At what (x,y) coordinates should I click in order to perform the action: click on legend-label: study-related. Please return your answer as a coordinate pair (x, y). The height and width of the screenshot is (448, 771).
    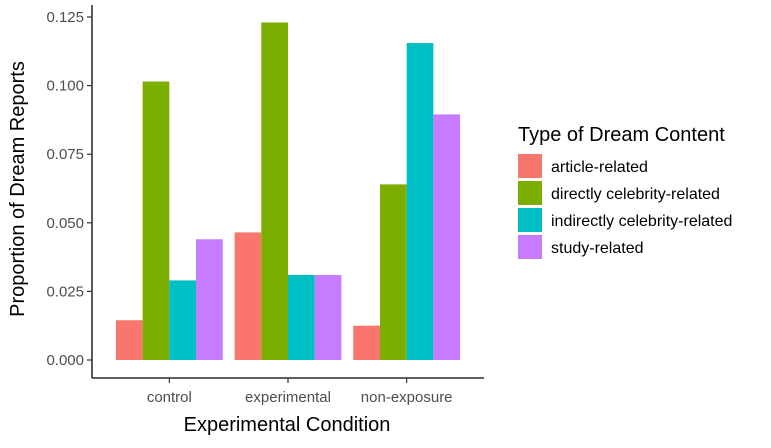
    Looking at the image, I should click on (597, 248).